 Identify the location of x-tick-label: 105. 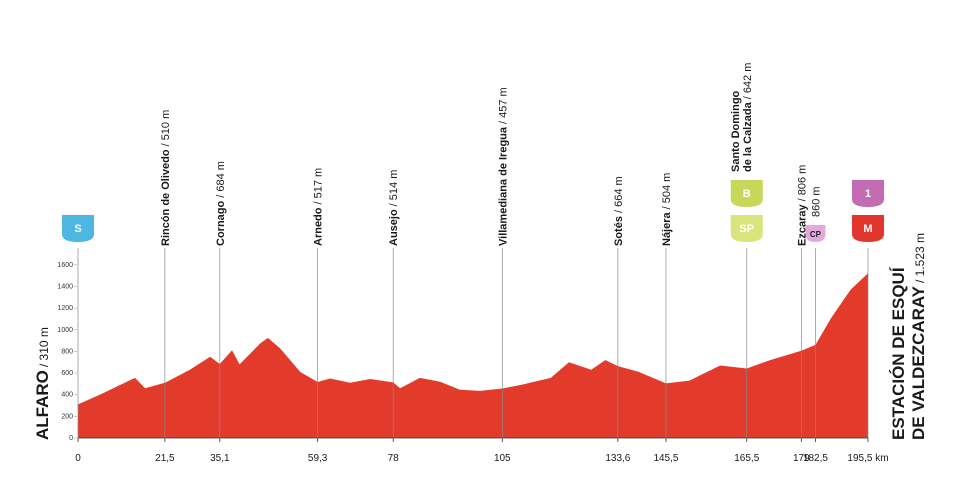
(502, 458).